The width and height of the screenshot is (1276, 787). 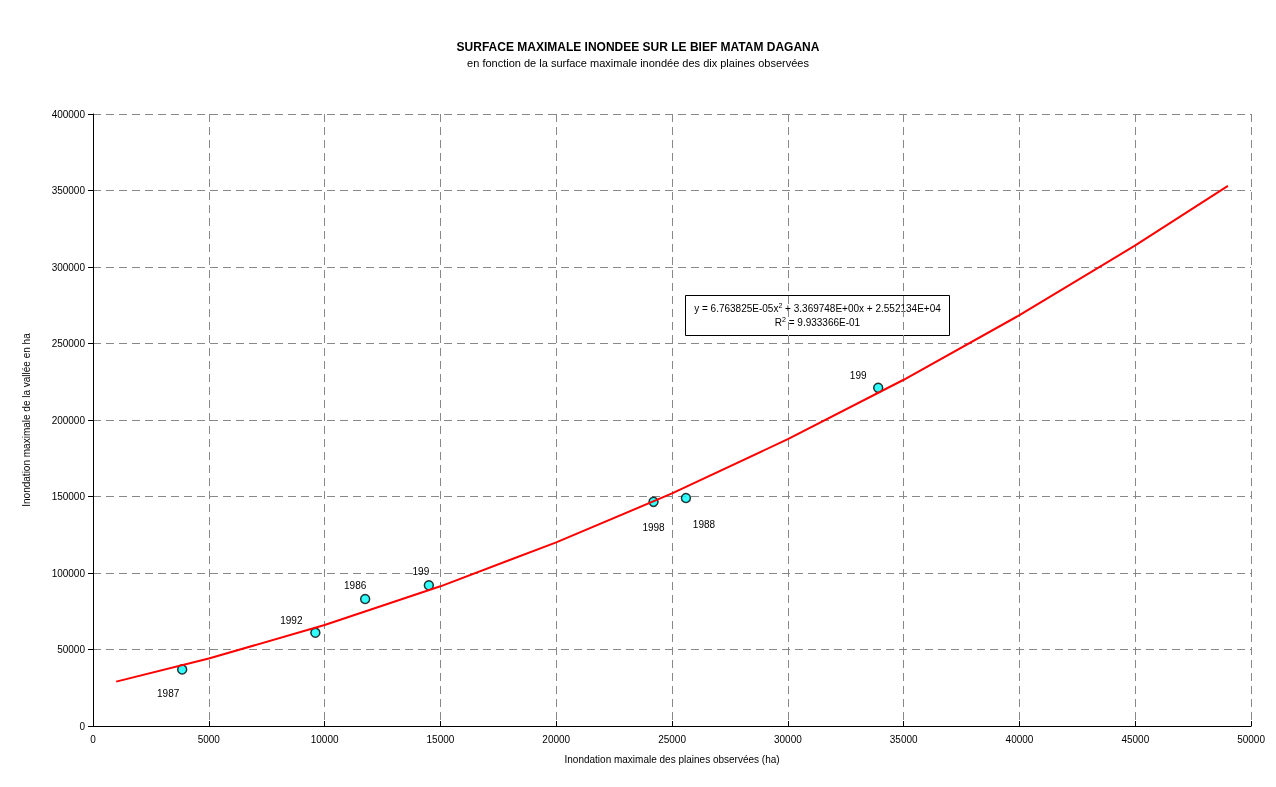 I want to click on x-tick-label: 25000, so click(x=672, y=739).